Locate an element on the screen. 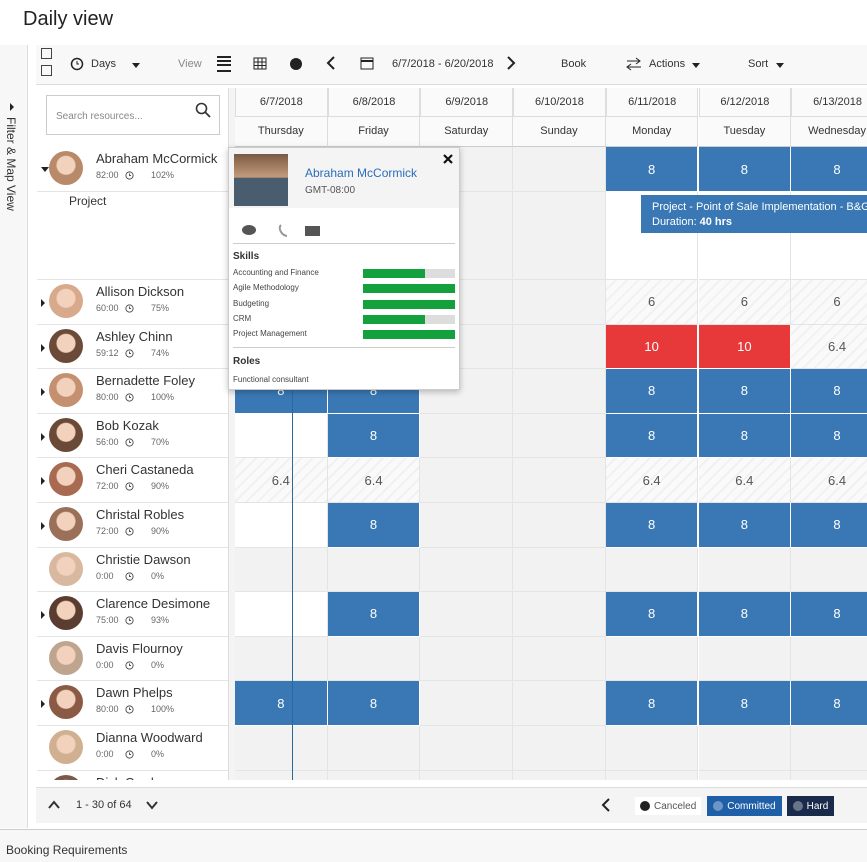 The width and height of the screenshot is (867, 862). resource-row: Christal Robles 72:00 90% is located at coordinates (132, 525).